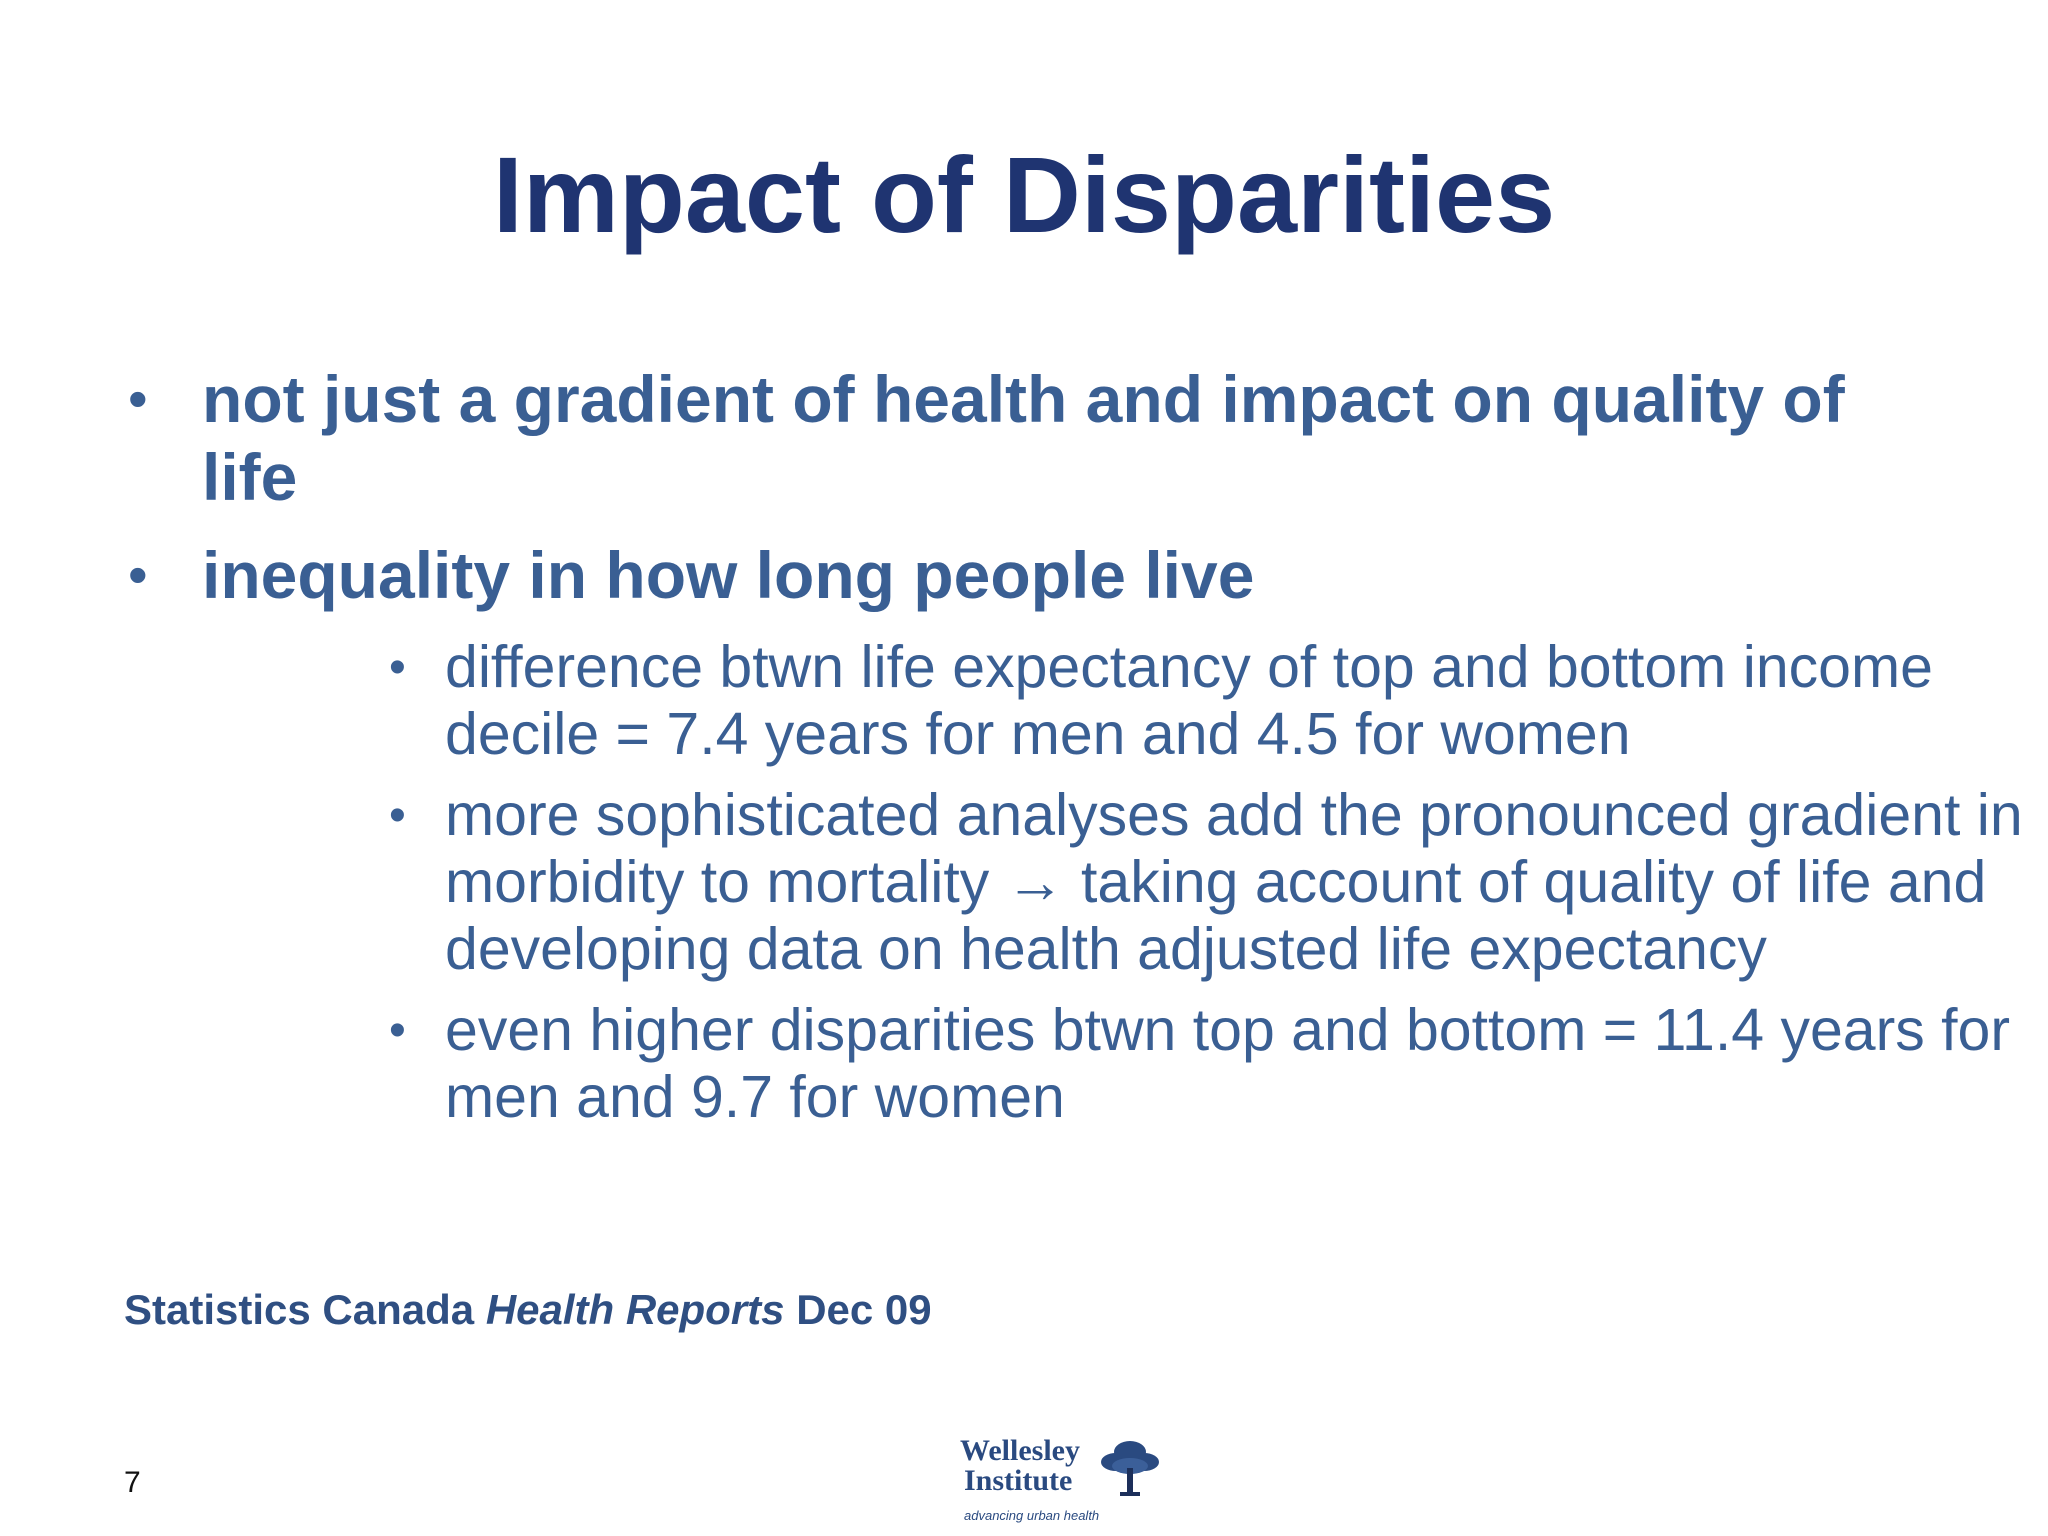 The image size is (2048, 1536). Describe the element at coordinates (132, 1482) in the screenshot. I see `page-number: 7` at that location.